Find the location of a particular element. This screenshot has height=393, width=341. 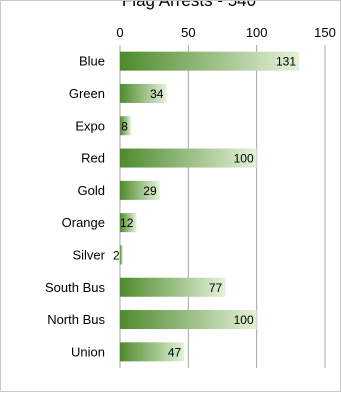

x-tick-label-0: 0 is located at coordinates (119, 32).